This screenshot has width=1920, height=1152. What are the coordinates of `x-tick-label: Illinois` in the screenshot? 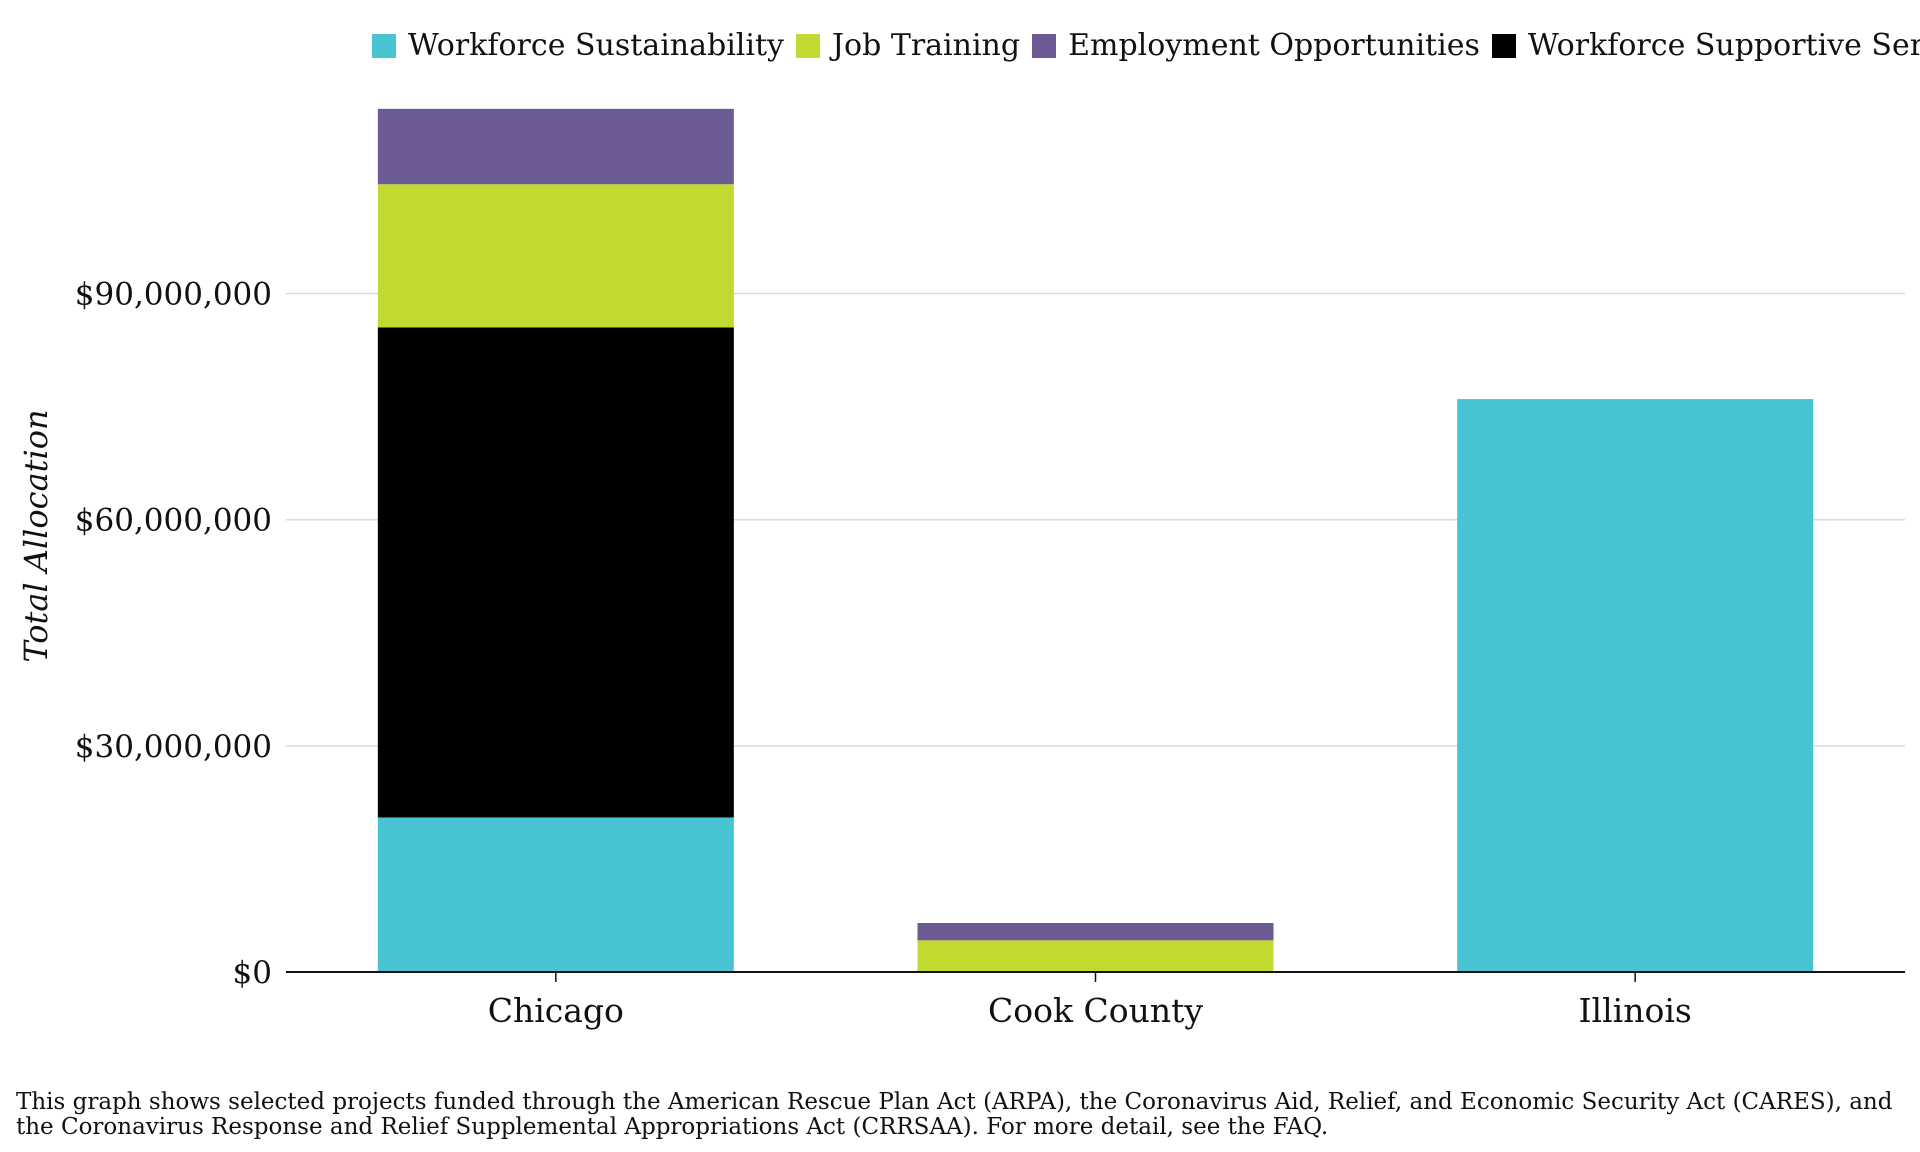 It's located at (1635, 1010).